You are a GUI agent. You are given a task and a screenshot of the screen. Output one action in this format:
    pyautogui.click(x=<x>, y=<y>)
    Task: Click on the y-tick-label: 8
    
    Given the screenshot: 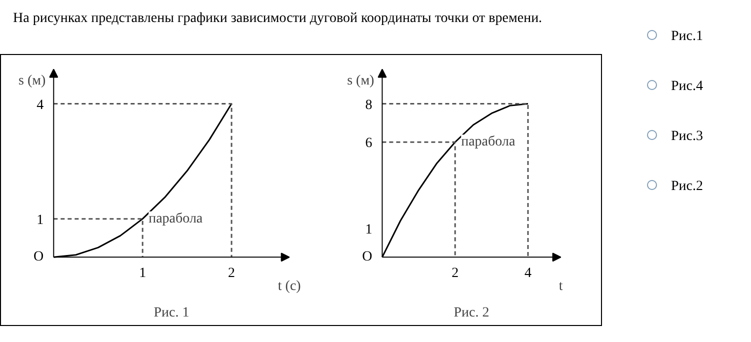 What is the action you would take?
    pyautogui.click(x=368, y=105)
    